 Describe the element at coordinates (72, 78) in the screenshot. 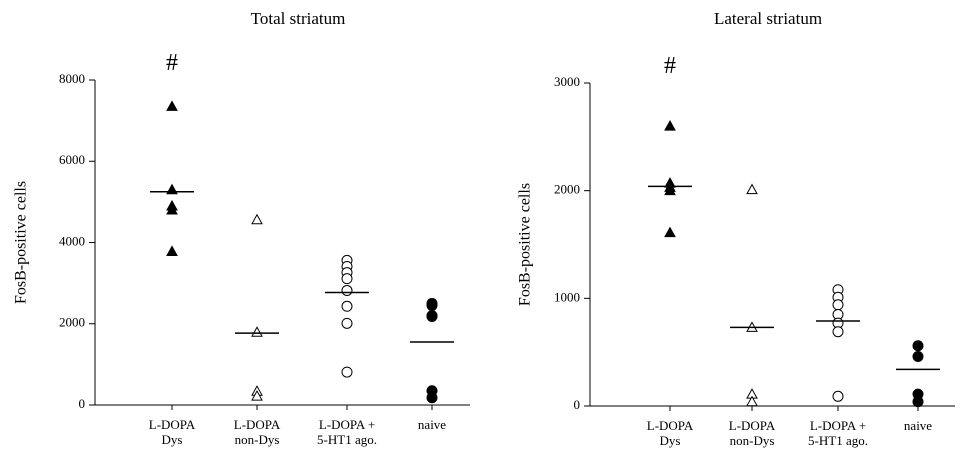

I see `y-tick-label: 8000` at that location.